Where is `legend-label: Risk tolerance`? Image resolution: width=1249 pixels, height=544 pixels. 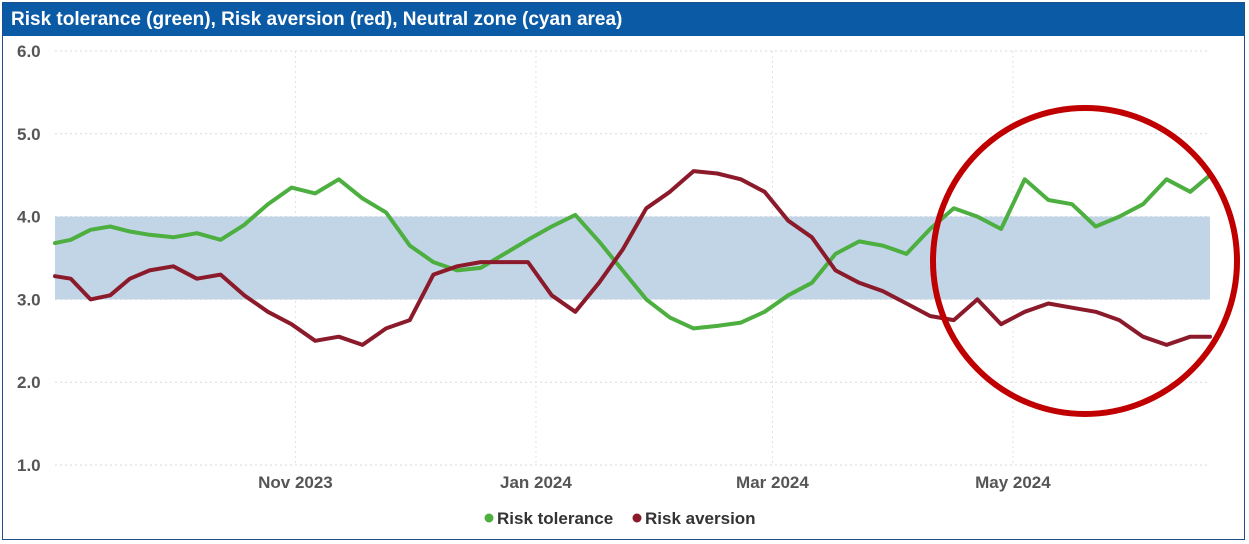 legend-label: Risk tolerance is located at coordinates (555, 518).